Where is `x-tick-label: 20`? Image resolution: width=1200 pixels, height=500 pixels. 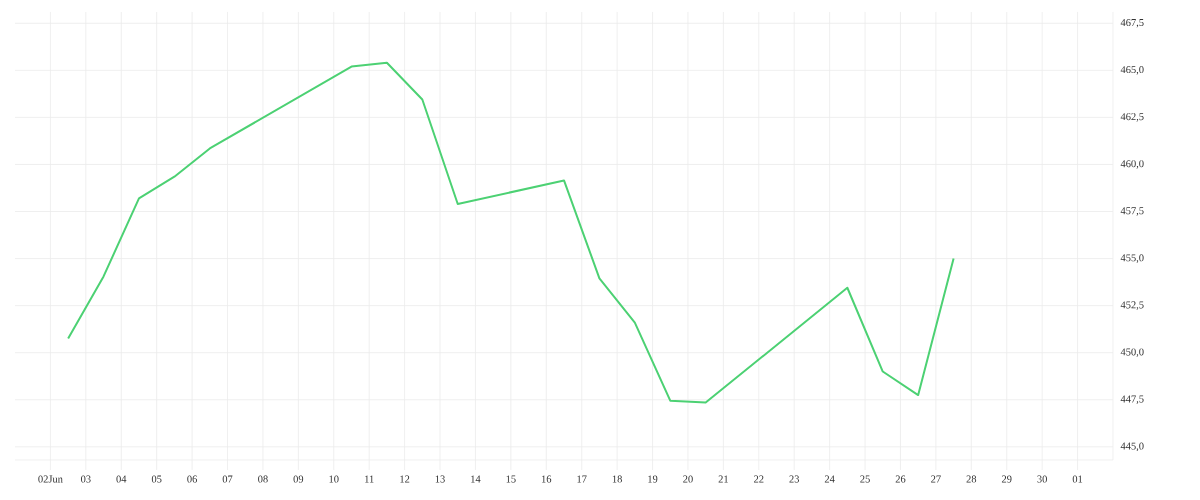
x-tick-label: 20 is located at coordinates (688, 479).